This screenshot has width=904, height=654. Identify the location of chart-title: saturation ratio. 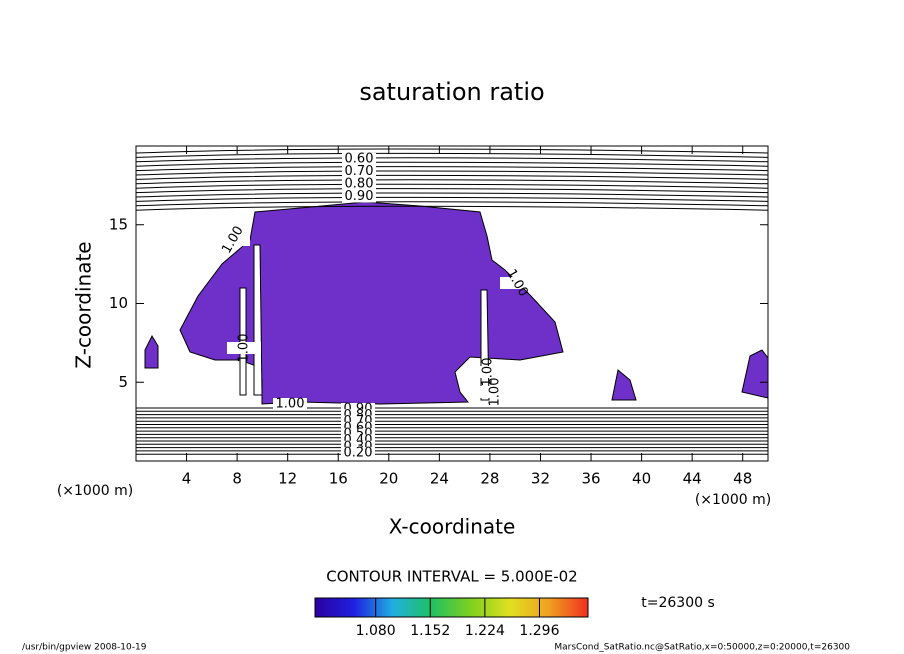
(451, 92).